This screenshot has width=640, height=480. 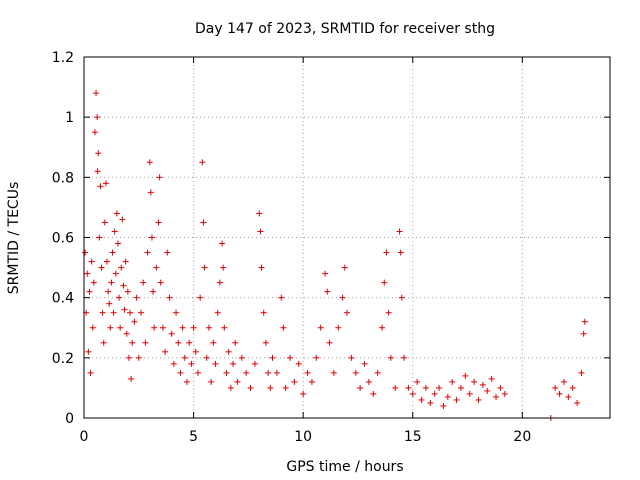 I want to click on x-tick-label: 20, so click(x=522, y=437).